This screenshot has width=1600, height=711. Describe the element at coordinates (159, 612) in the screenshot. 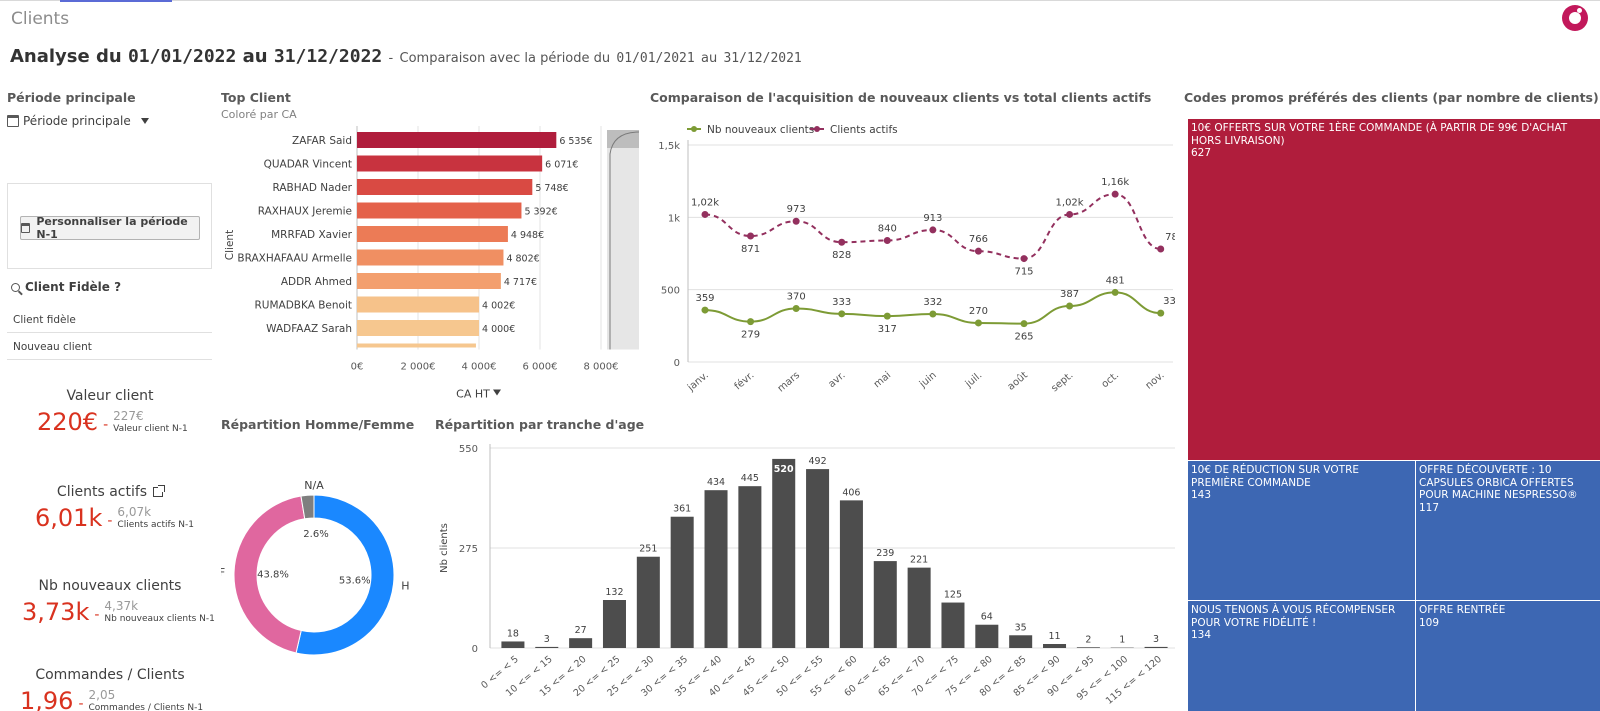

I see `kpi-previous: 4,37k Nb nouveaux clients N-1` at that location.